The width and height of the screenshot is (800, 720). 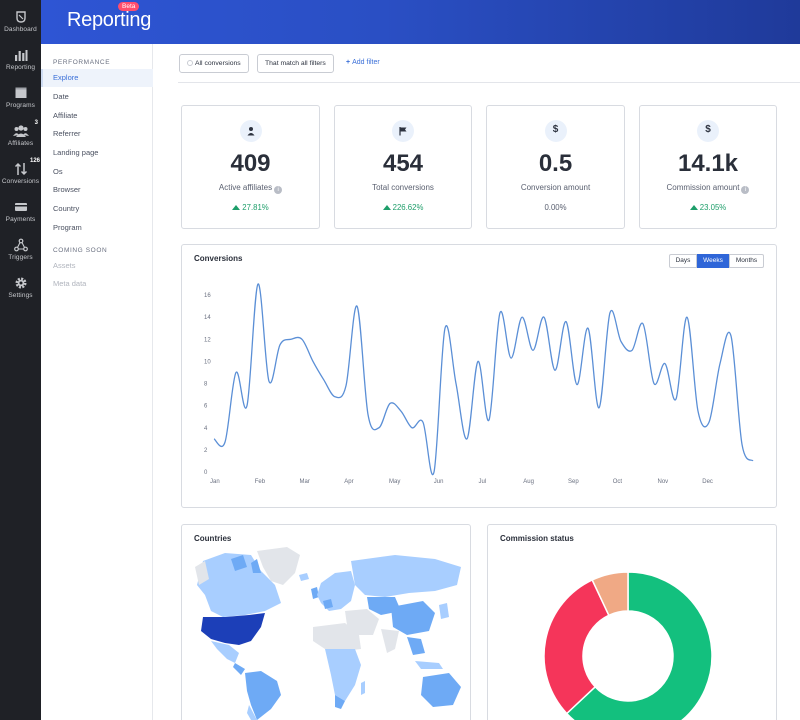 What do you see at coordinates (305, 482) in the screenshot?
I see `x-tick-label: Mar` at bounding box center [305, 482].